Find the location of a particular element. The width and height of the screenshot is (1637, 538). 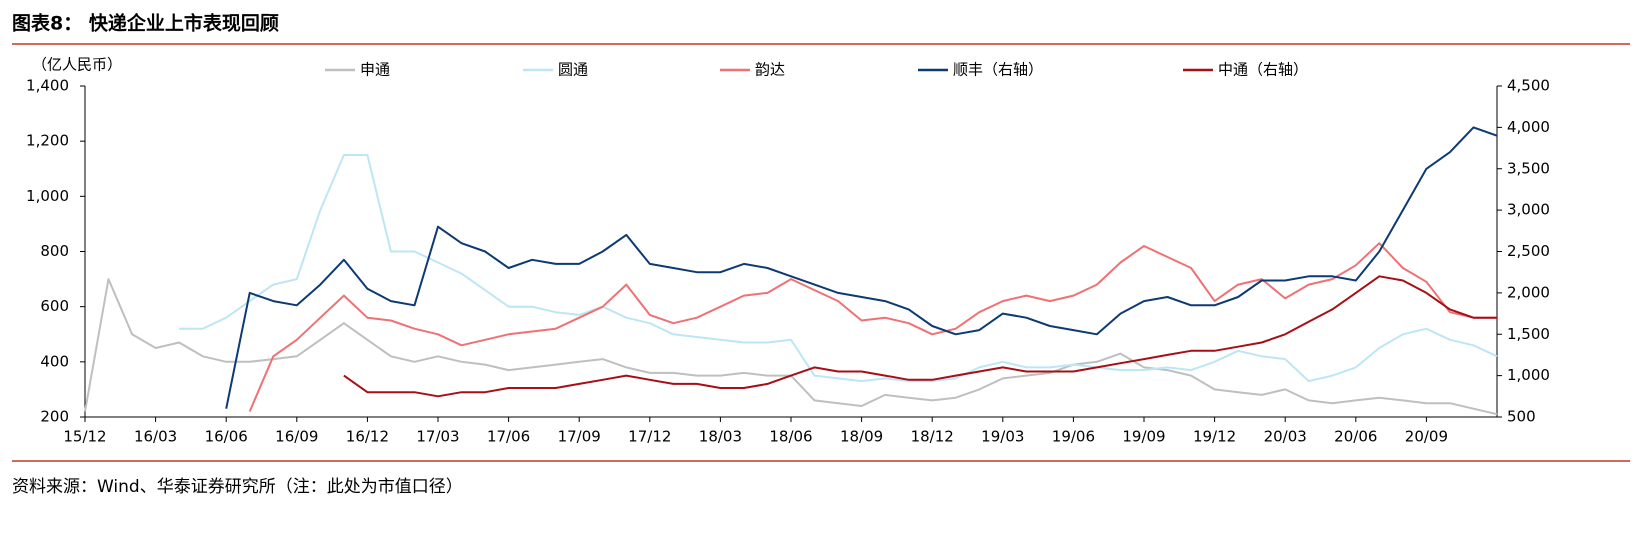

y-axis-label: （亿人民币） is located at coordinates (77, 65).